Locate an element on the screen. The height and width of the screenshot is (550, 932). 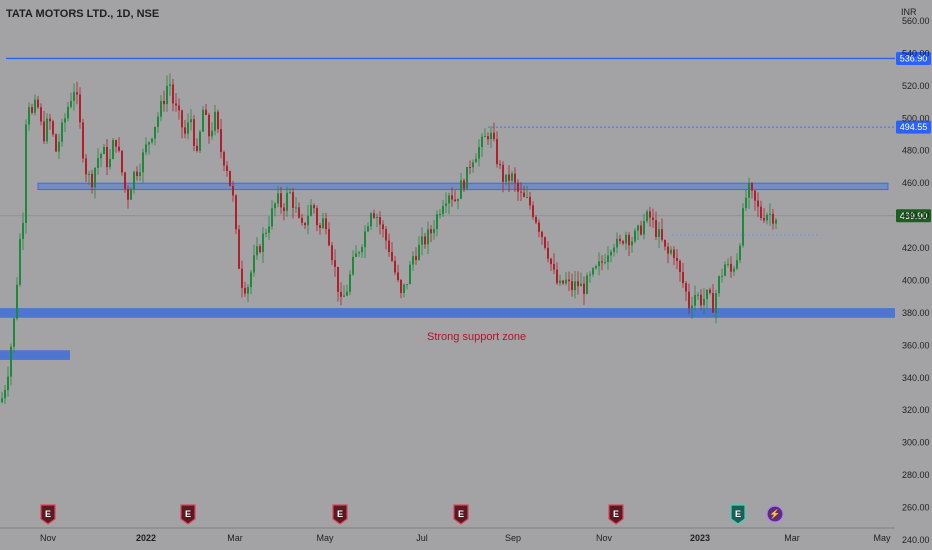
y-tick-label: 560.00 is located at coordinates (916, 21).